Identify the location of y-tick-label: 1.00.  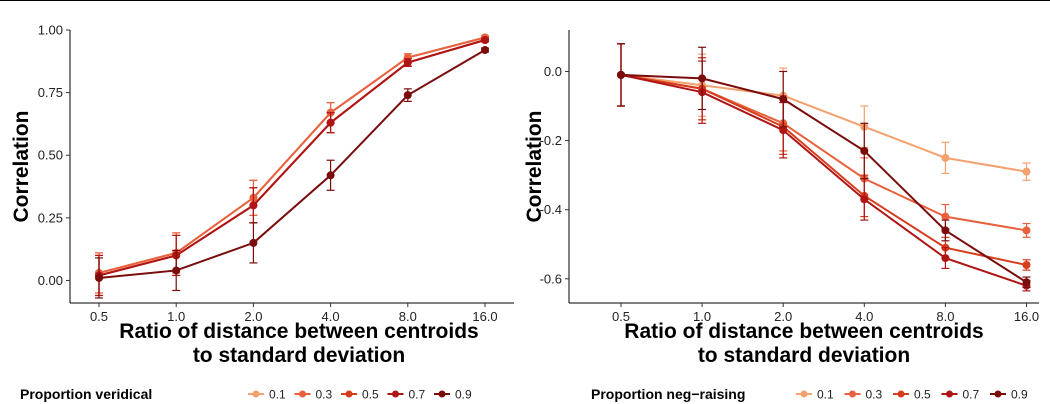
(50, 30).